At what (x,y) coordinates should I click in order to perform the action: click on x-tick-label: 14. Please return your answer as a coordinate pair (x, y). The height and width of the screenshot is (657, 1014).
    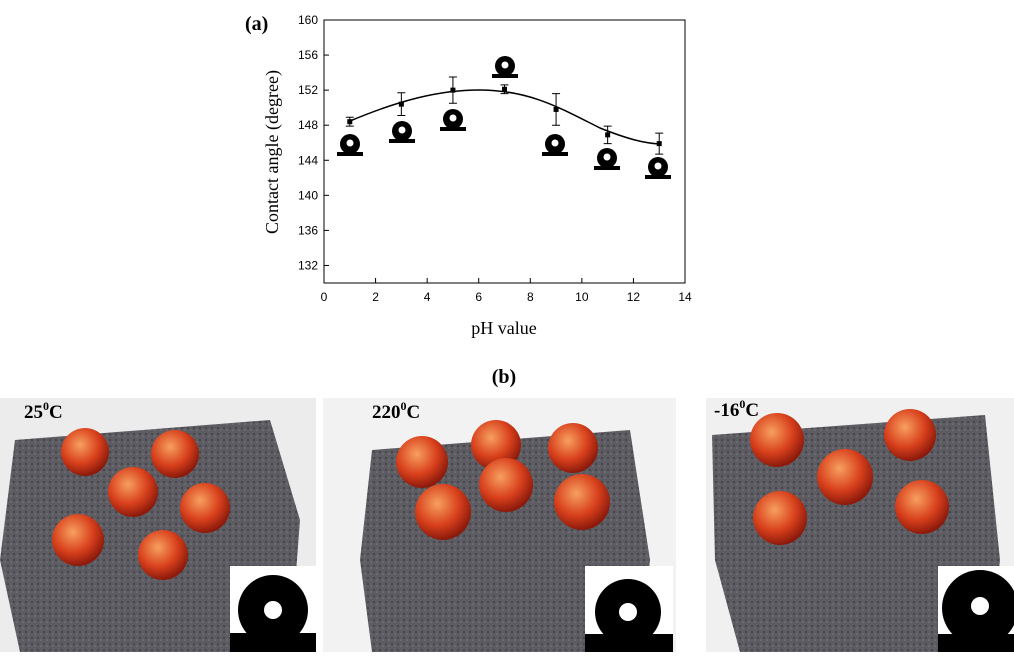
    Looking at the image, I should click on (685, 297).